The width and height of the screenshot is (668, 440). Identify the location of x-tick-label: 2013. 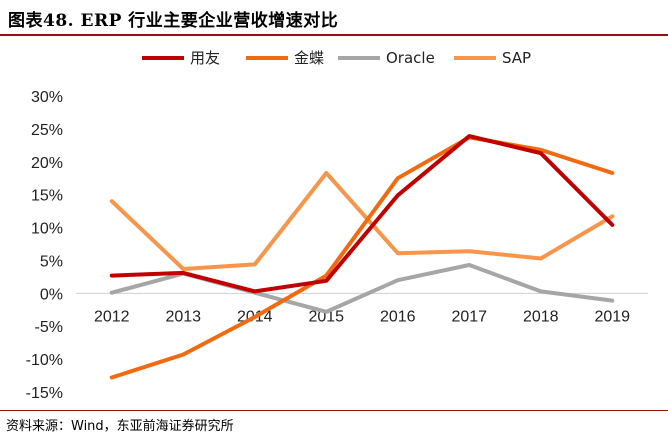
(183, 316).